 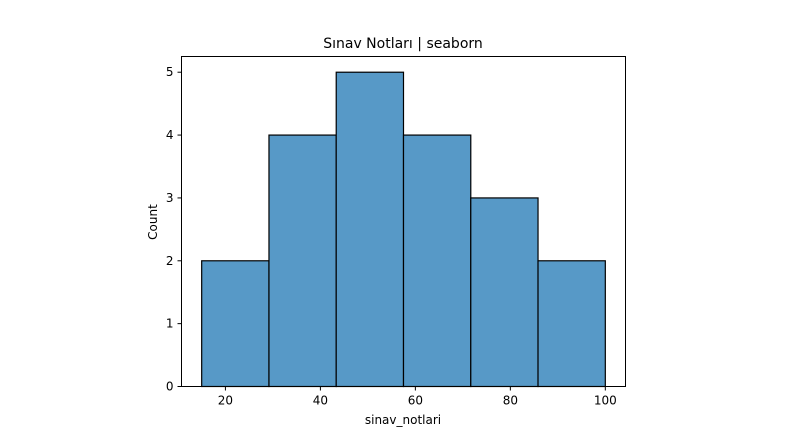 What do you see at coordinates (170, 387) in the screenshot?
I see `y-tick-label: 0` at bounding box center [170, 387].